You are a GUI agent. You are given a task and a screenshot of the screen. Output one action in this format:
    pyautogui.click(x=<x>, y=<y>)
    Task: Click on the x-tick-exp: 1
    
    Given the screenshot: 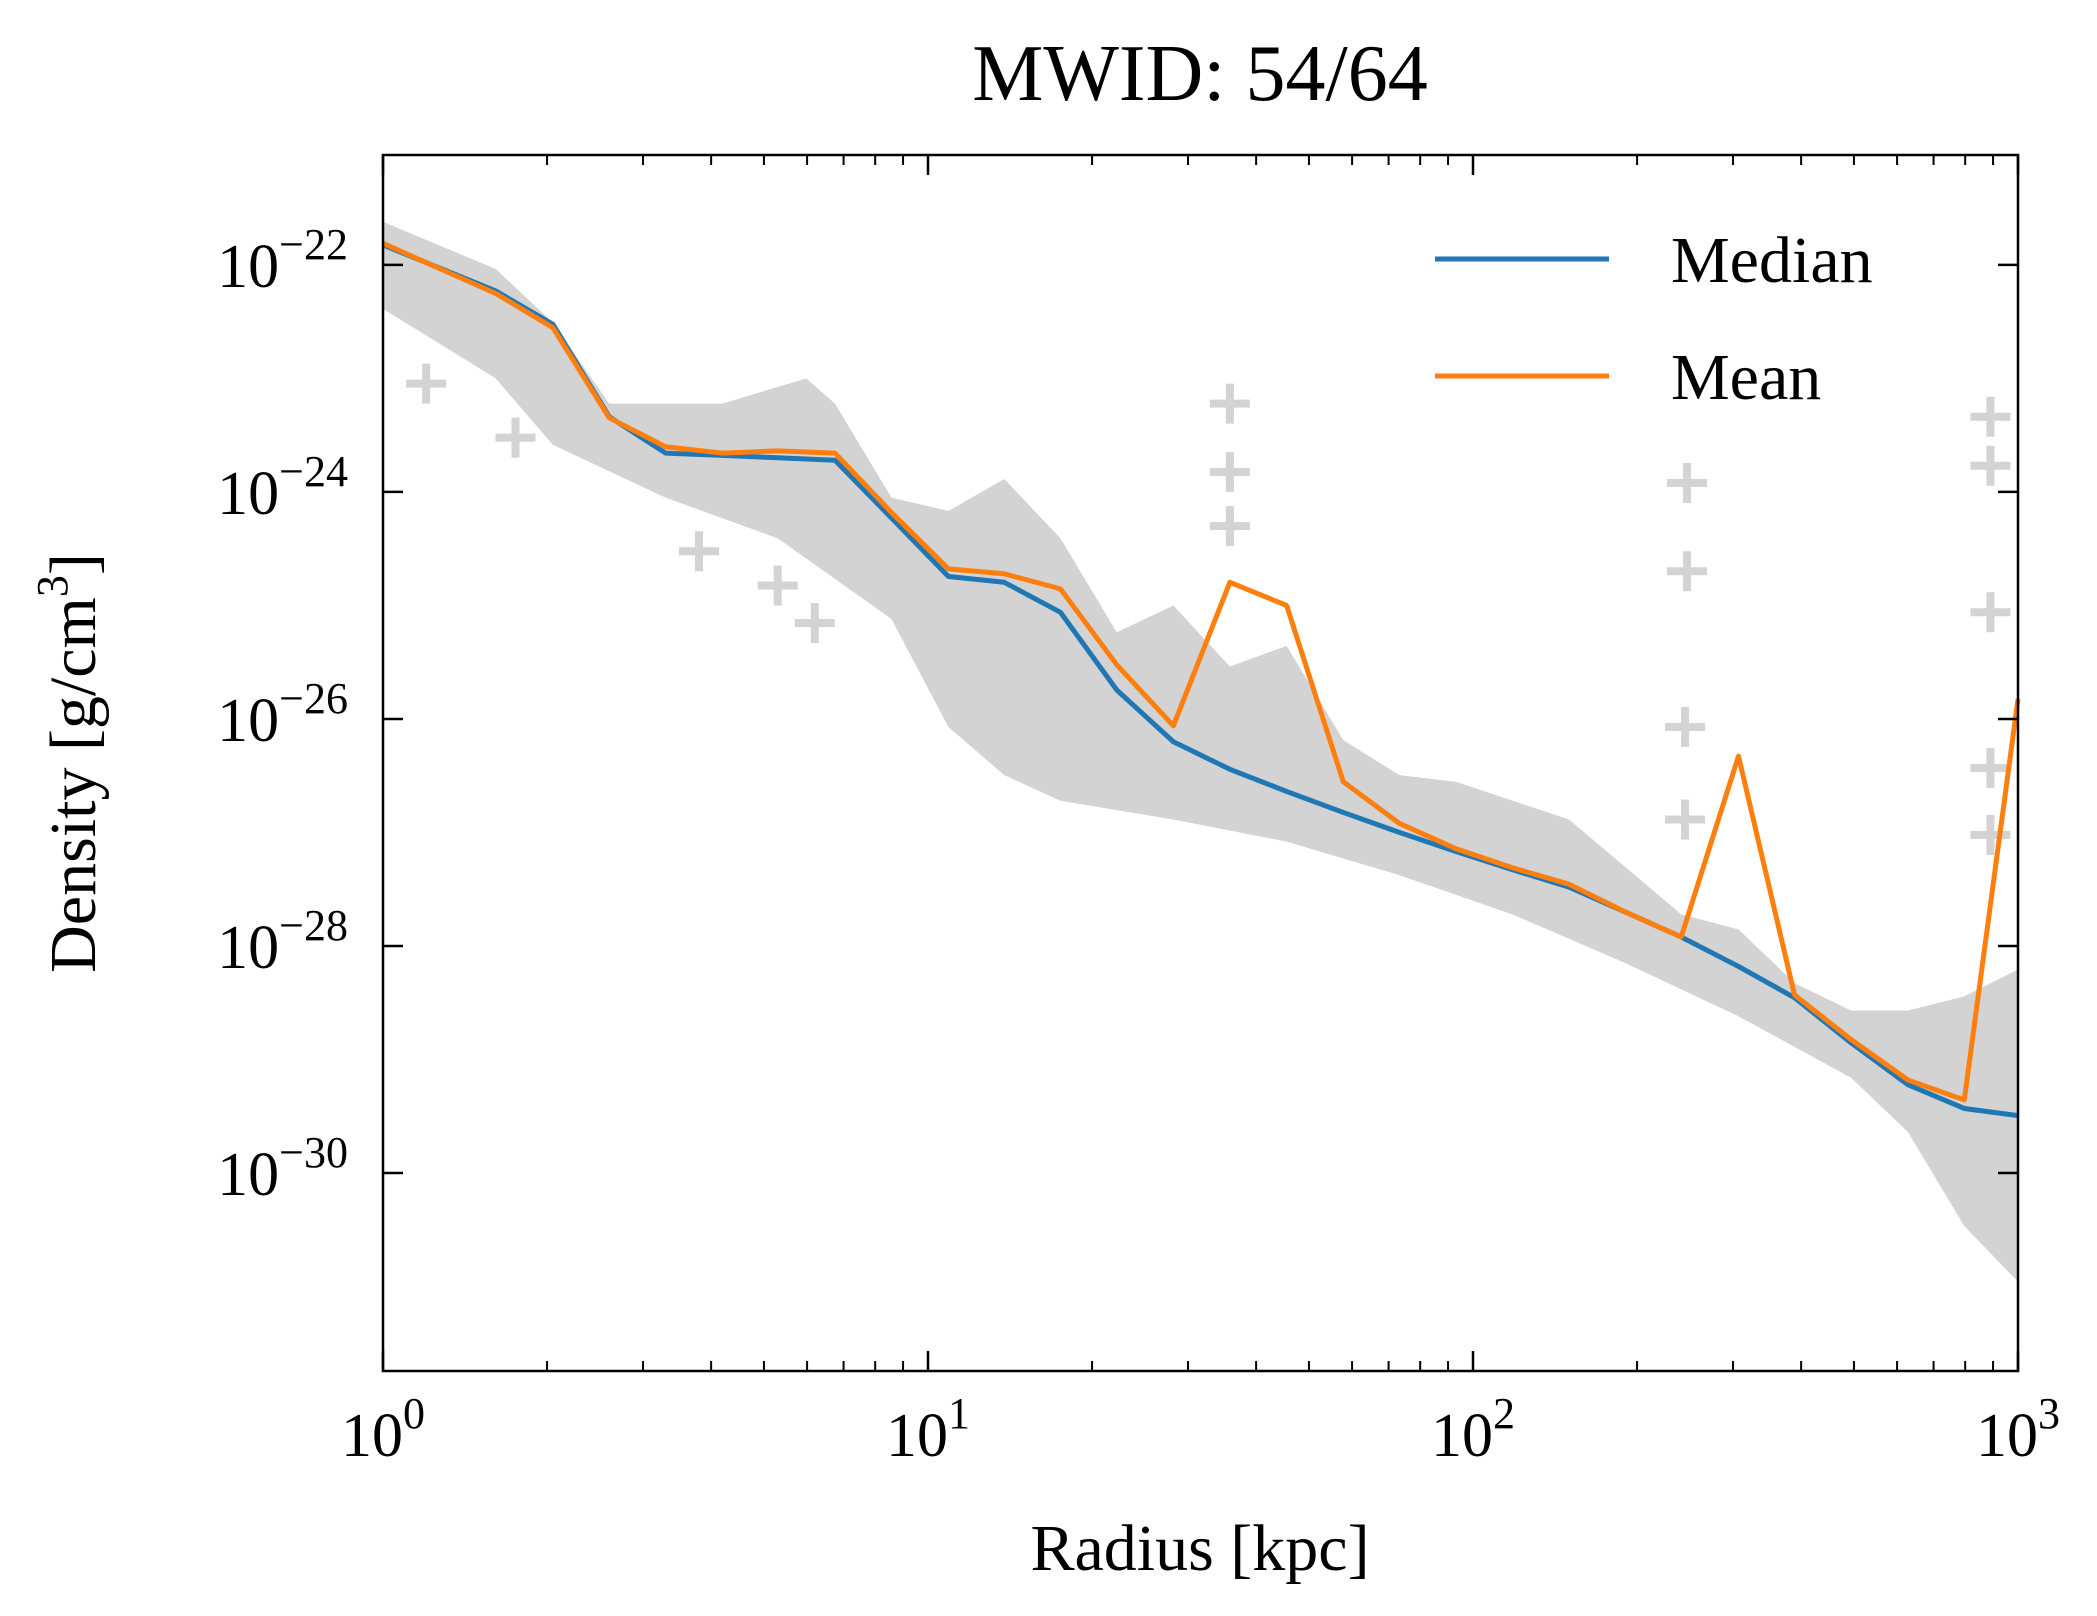 What is the action you would take?
    pyautogui.click(x=959, y=1413)
    